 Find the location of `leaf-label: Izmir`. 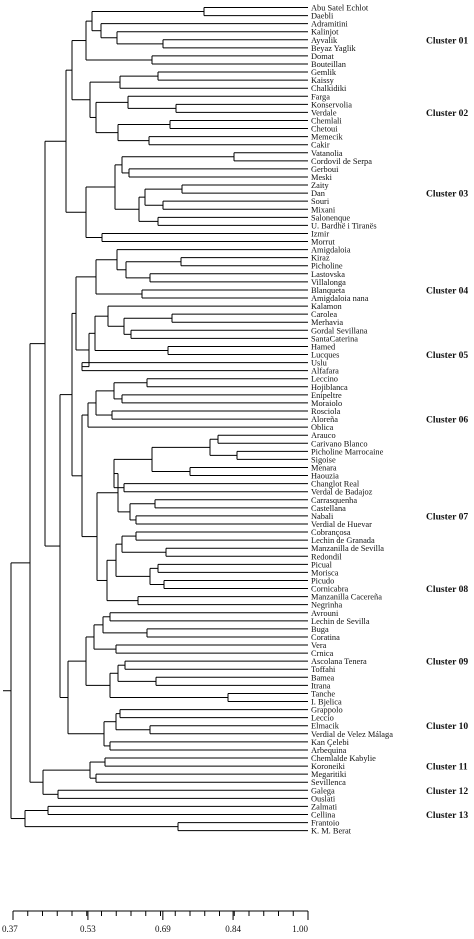

leaf-label: Izmir is located at coordinates (320, 233).